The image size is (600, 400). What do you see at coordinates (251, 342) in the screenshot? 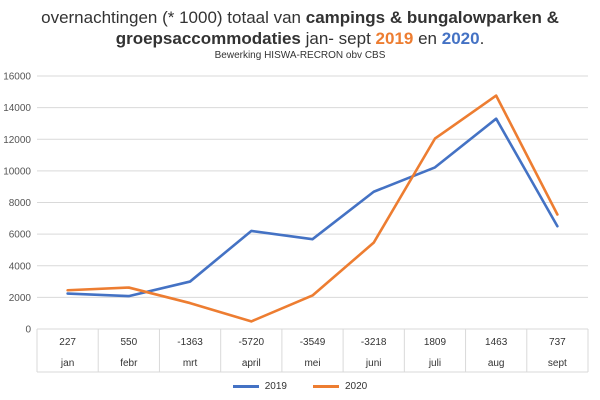
I see `table-cell-value: -5720` at bounding box center [251, 342].